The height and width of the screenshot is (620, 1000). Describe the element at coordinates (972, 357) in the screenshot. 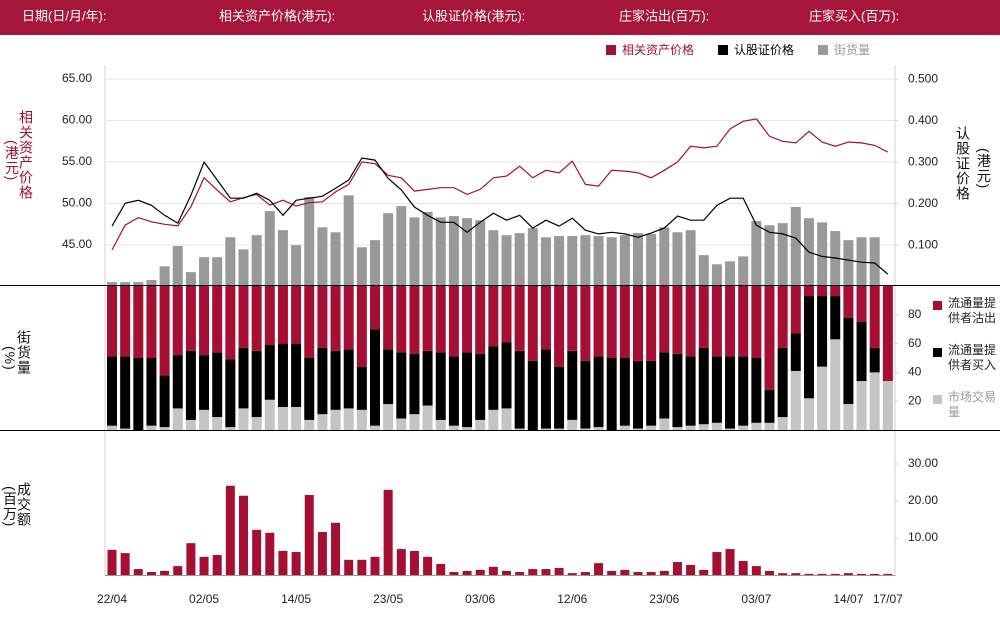

I see `legend-label: 流通量提供者买入` at that location.